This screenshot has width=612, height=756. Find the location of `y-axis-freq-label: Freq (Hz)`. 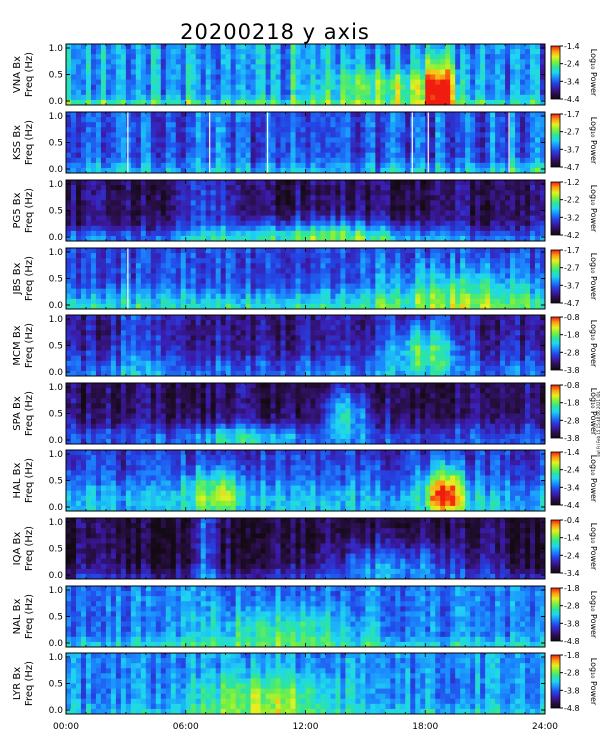

y-axis-freq-label: Freq (Hz) is located at coordinates (29, 74).